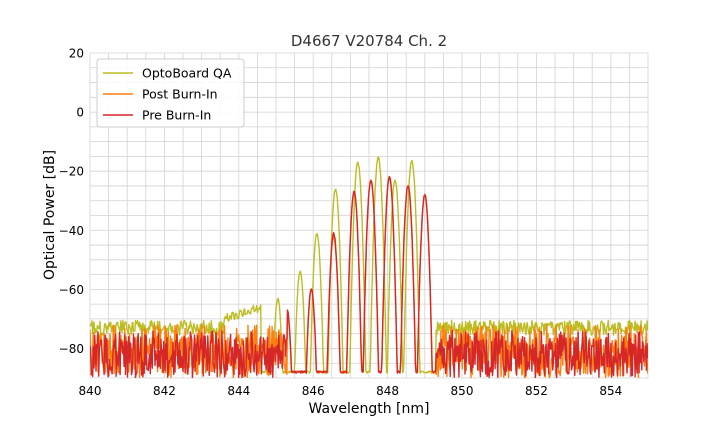 The width and height of the screenshot is (720, 432). What do you see at coordinates (462, 391) in the screenshot?
I see `x-tick-label: 850` at bounding box center [462, 391].